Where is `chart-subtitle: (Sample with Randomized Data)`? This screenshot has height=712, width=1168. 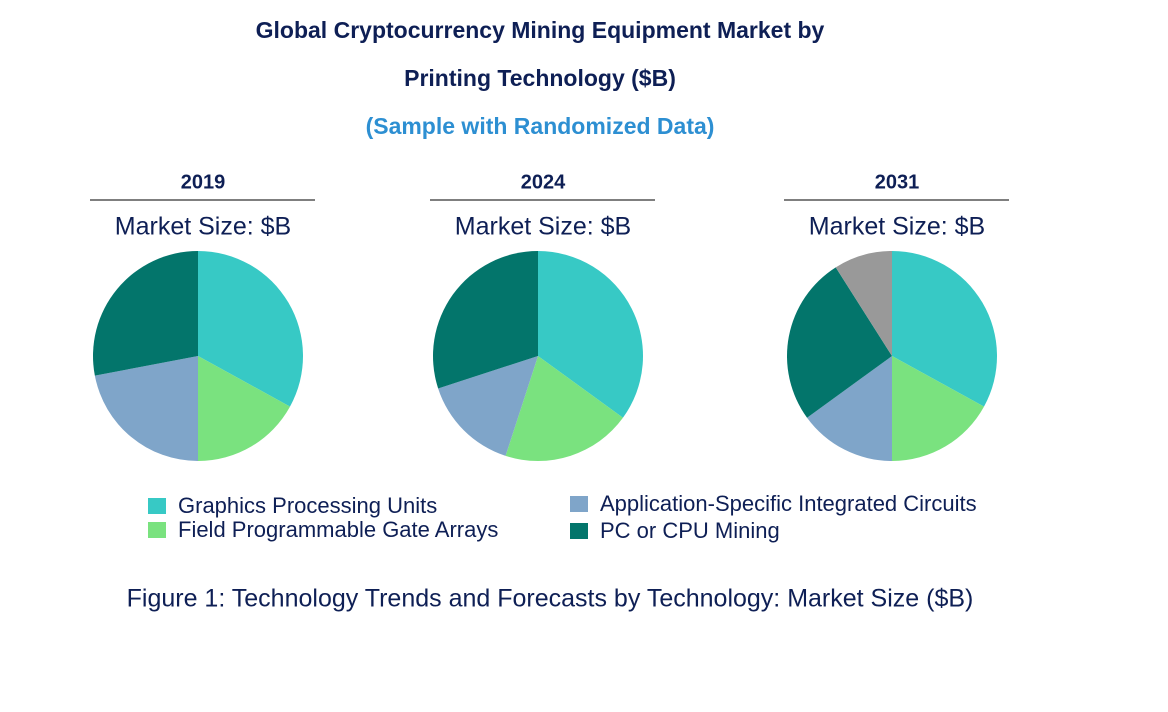
chart-subtitle: (Sample with Randomized Data) is located at coordinates (540, 126).